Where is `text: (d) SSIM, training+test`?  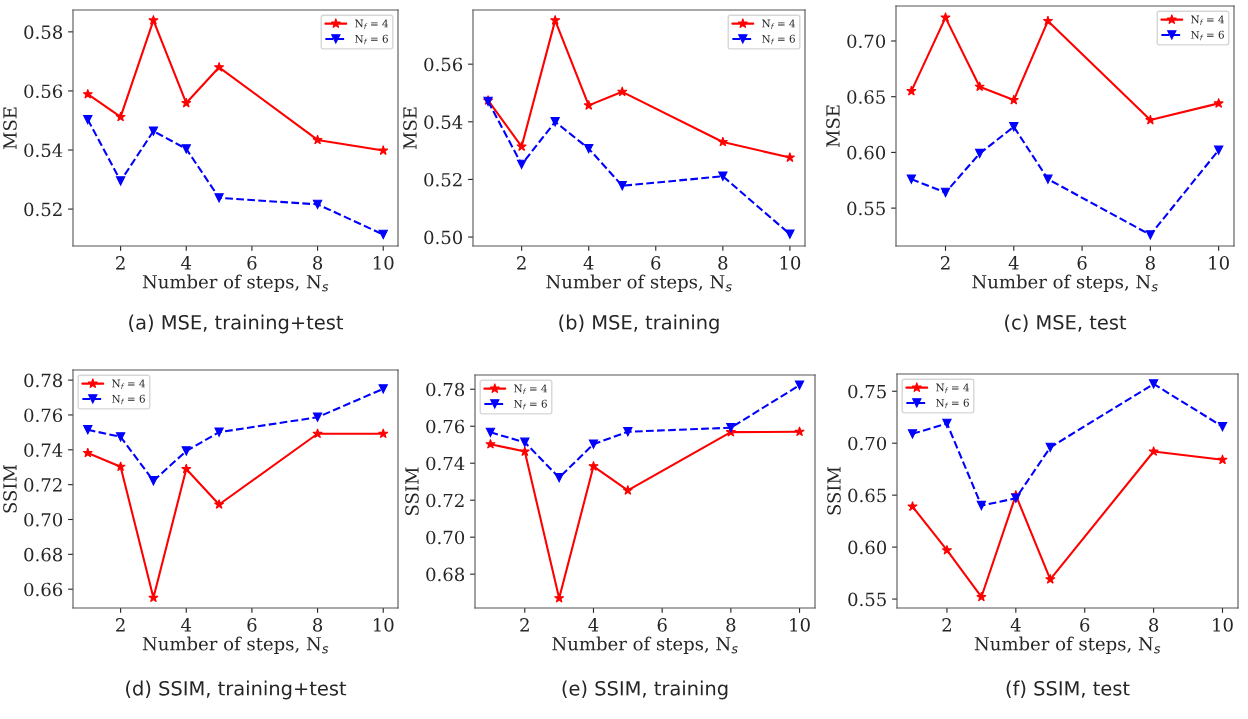
text: (d) SSIM, training+test is located at coordinates (236, 690).